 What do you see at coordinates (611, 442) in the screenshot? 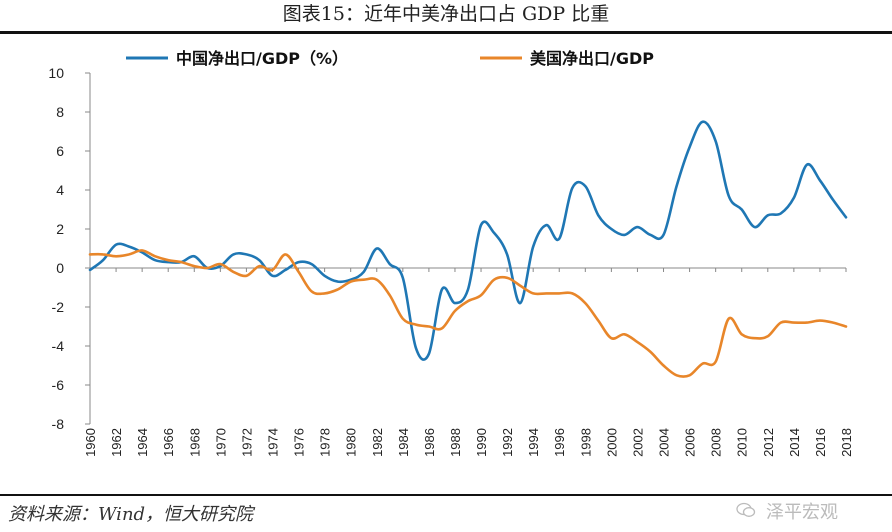
I see `x-tick-label: 2000` at bounding box center [611, 442].